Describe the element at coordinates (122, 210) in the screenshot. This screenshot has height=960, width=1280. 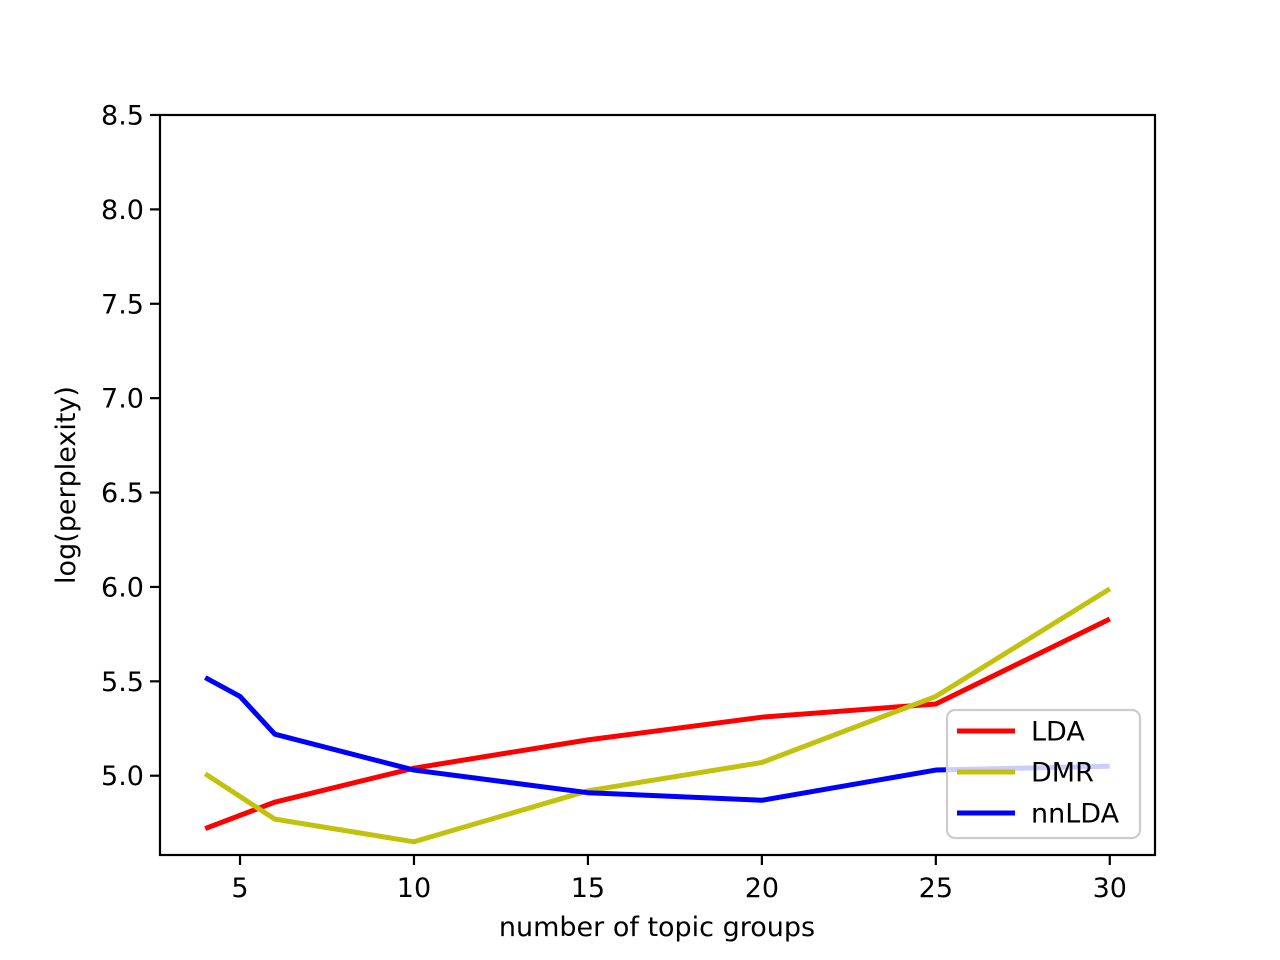
I see `y-tick-label: 8.0` at that location.